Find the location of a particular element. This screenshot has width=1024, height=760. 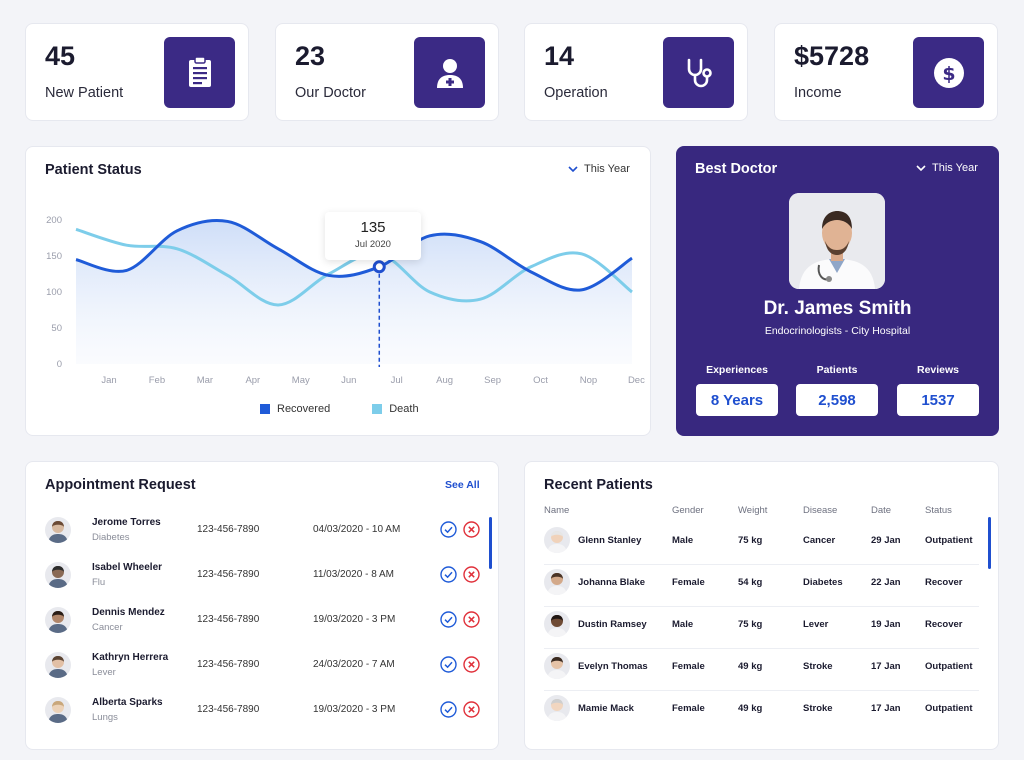

patient-name: Isabel Wheeler is located at coordinates (127, 567).